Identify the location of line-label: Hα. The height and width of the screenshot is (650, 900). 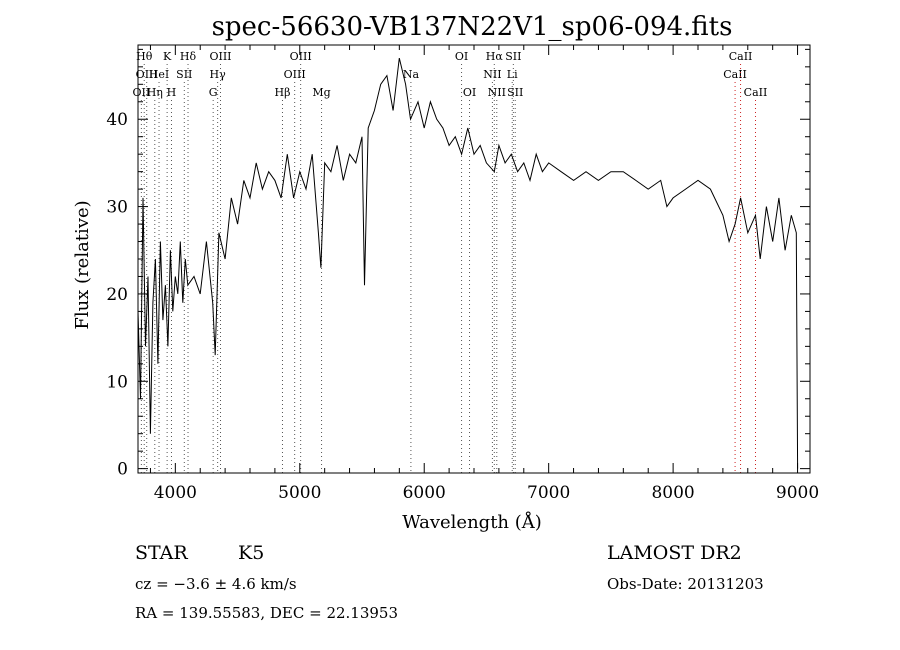
(495, 56).